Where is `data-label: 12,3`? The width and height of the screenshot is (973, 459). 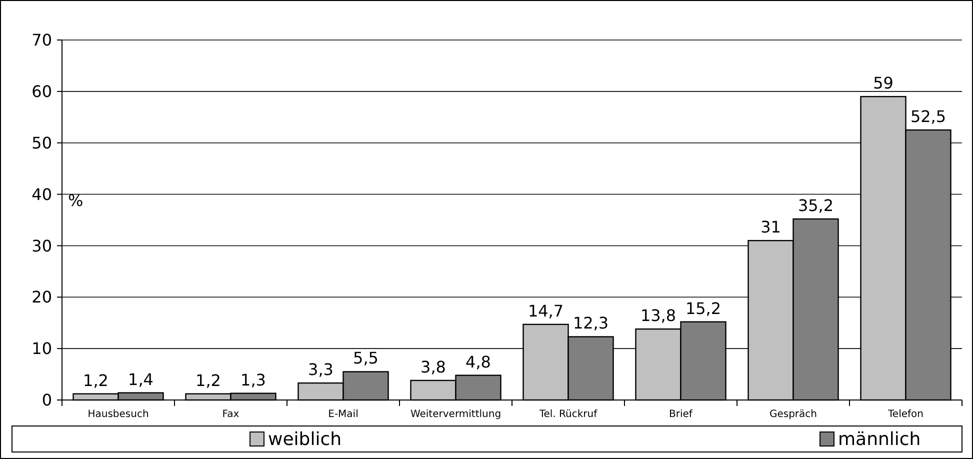 data-label: 12,3 is located at coordinates (590, 323).